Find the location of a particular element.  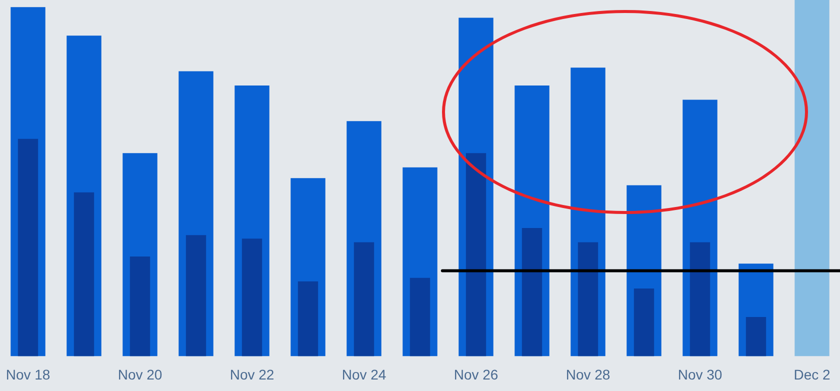

x-tick-label: Nov 18 is located at coordinates (28, 374).